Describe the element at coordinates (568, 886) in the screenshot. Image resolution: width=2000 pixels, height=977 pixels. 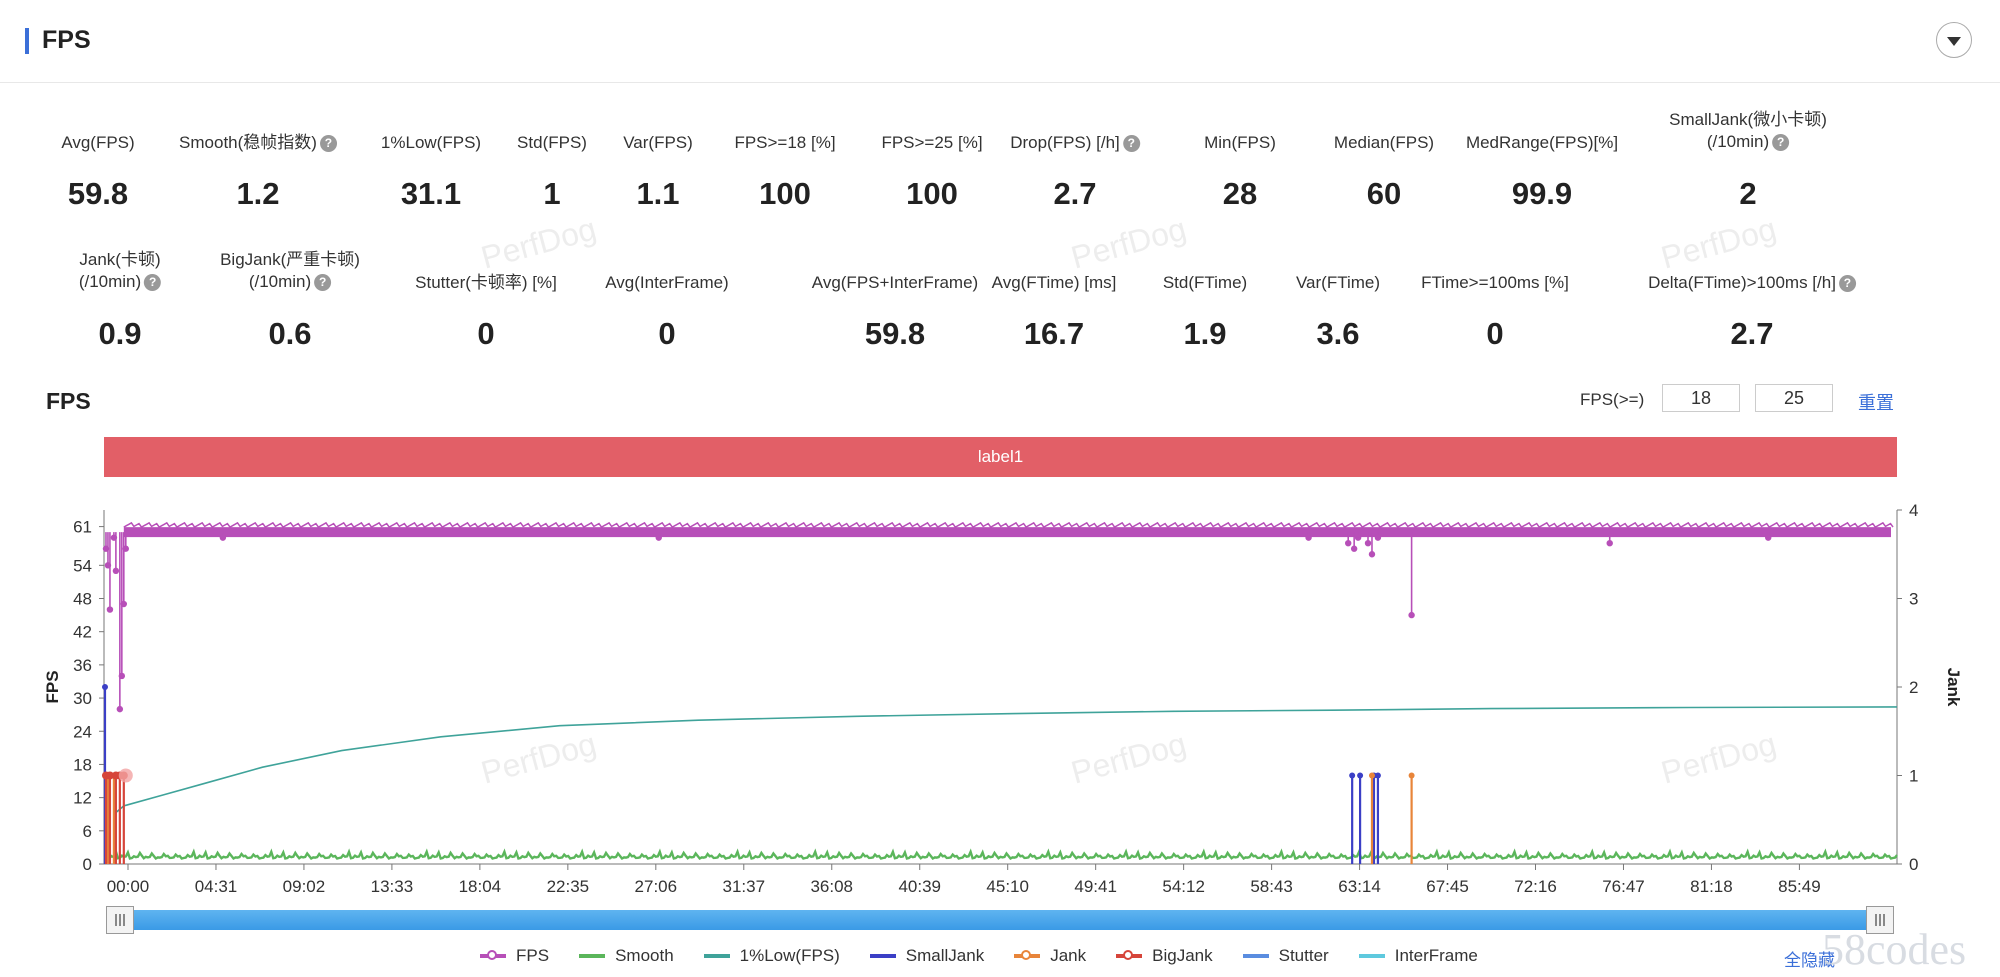
I see `x-tick-label: 22:35` at that location.